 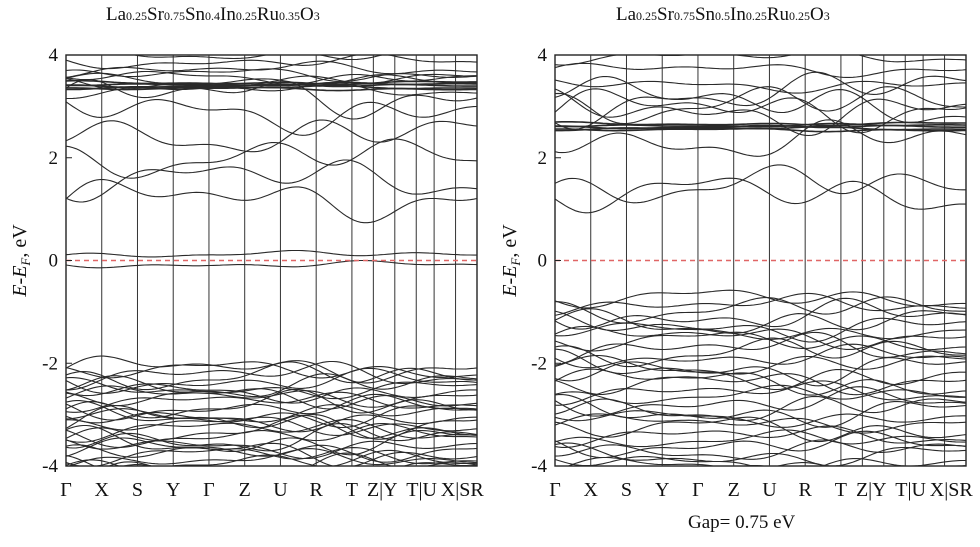 What do you see at coordinates (910, 490) in the screenshot?
I see `kpoint-label: T|U` at bounding box center [910, 490].